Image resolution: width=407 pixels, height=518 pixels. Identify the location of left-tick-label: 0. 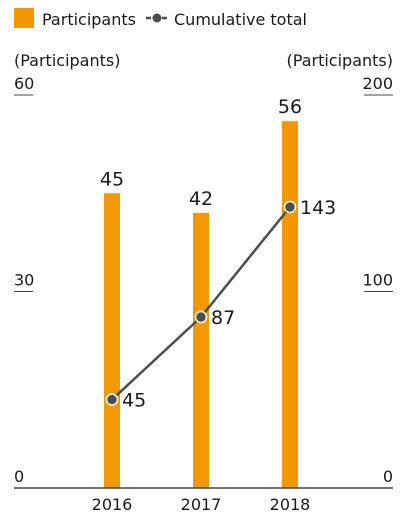
(19, 476).